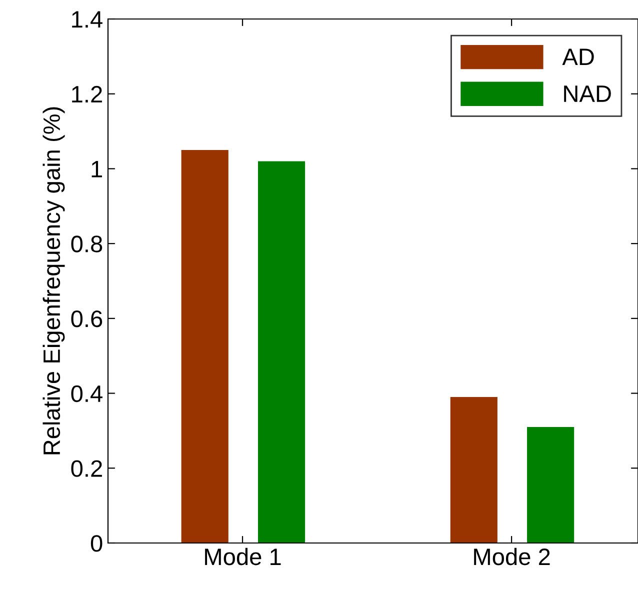 The width and height of the screenshot is (638, 589). What do you see at coordinates (97, 169) in the screenshot?
I see `y-tick-label: 1` at bounding box center [97, 169].